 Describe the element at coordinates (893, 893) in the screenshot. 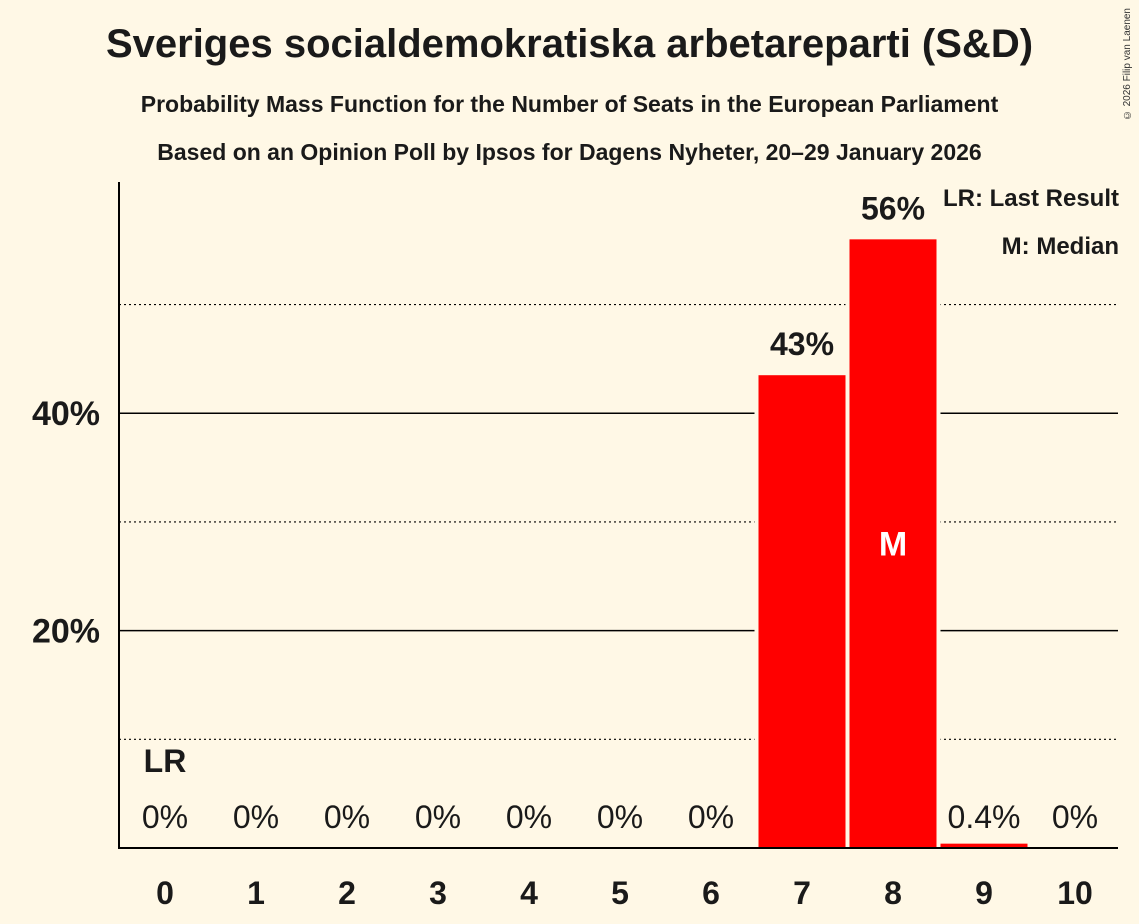

I see `x-tick-label: 8` at that location.